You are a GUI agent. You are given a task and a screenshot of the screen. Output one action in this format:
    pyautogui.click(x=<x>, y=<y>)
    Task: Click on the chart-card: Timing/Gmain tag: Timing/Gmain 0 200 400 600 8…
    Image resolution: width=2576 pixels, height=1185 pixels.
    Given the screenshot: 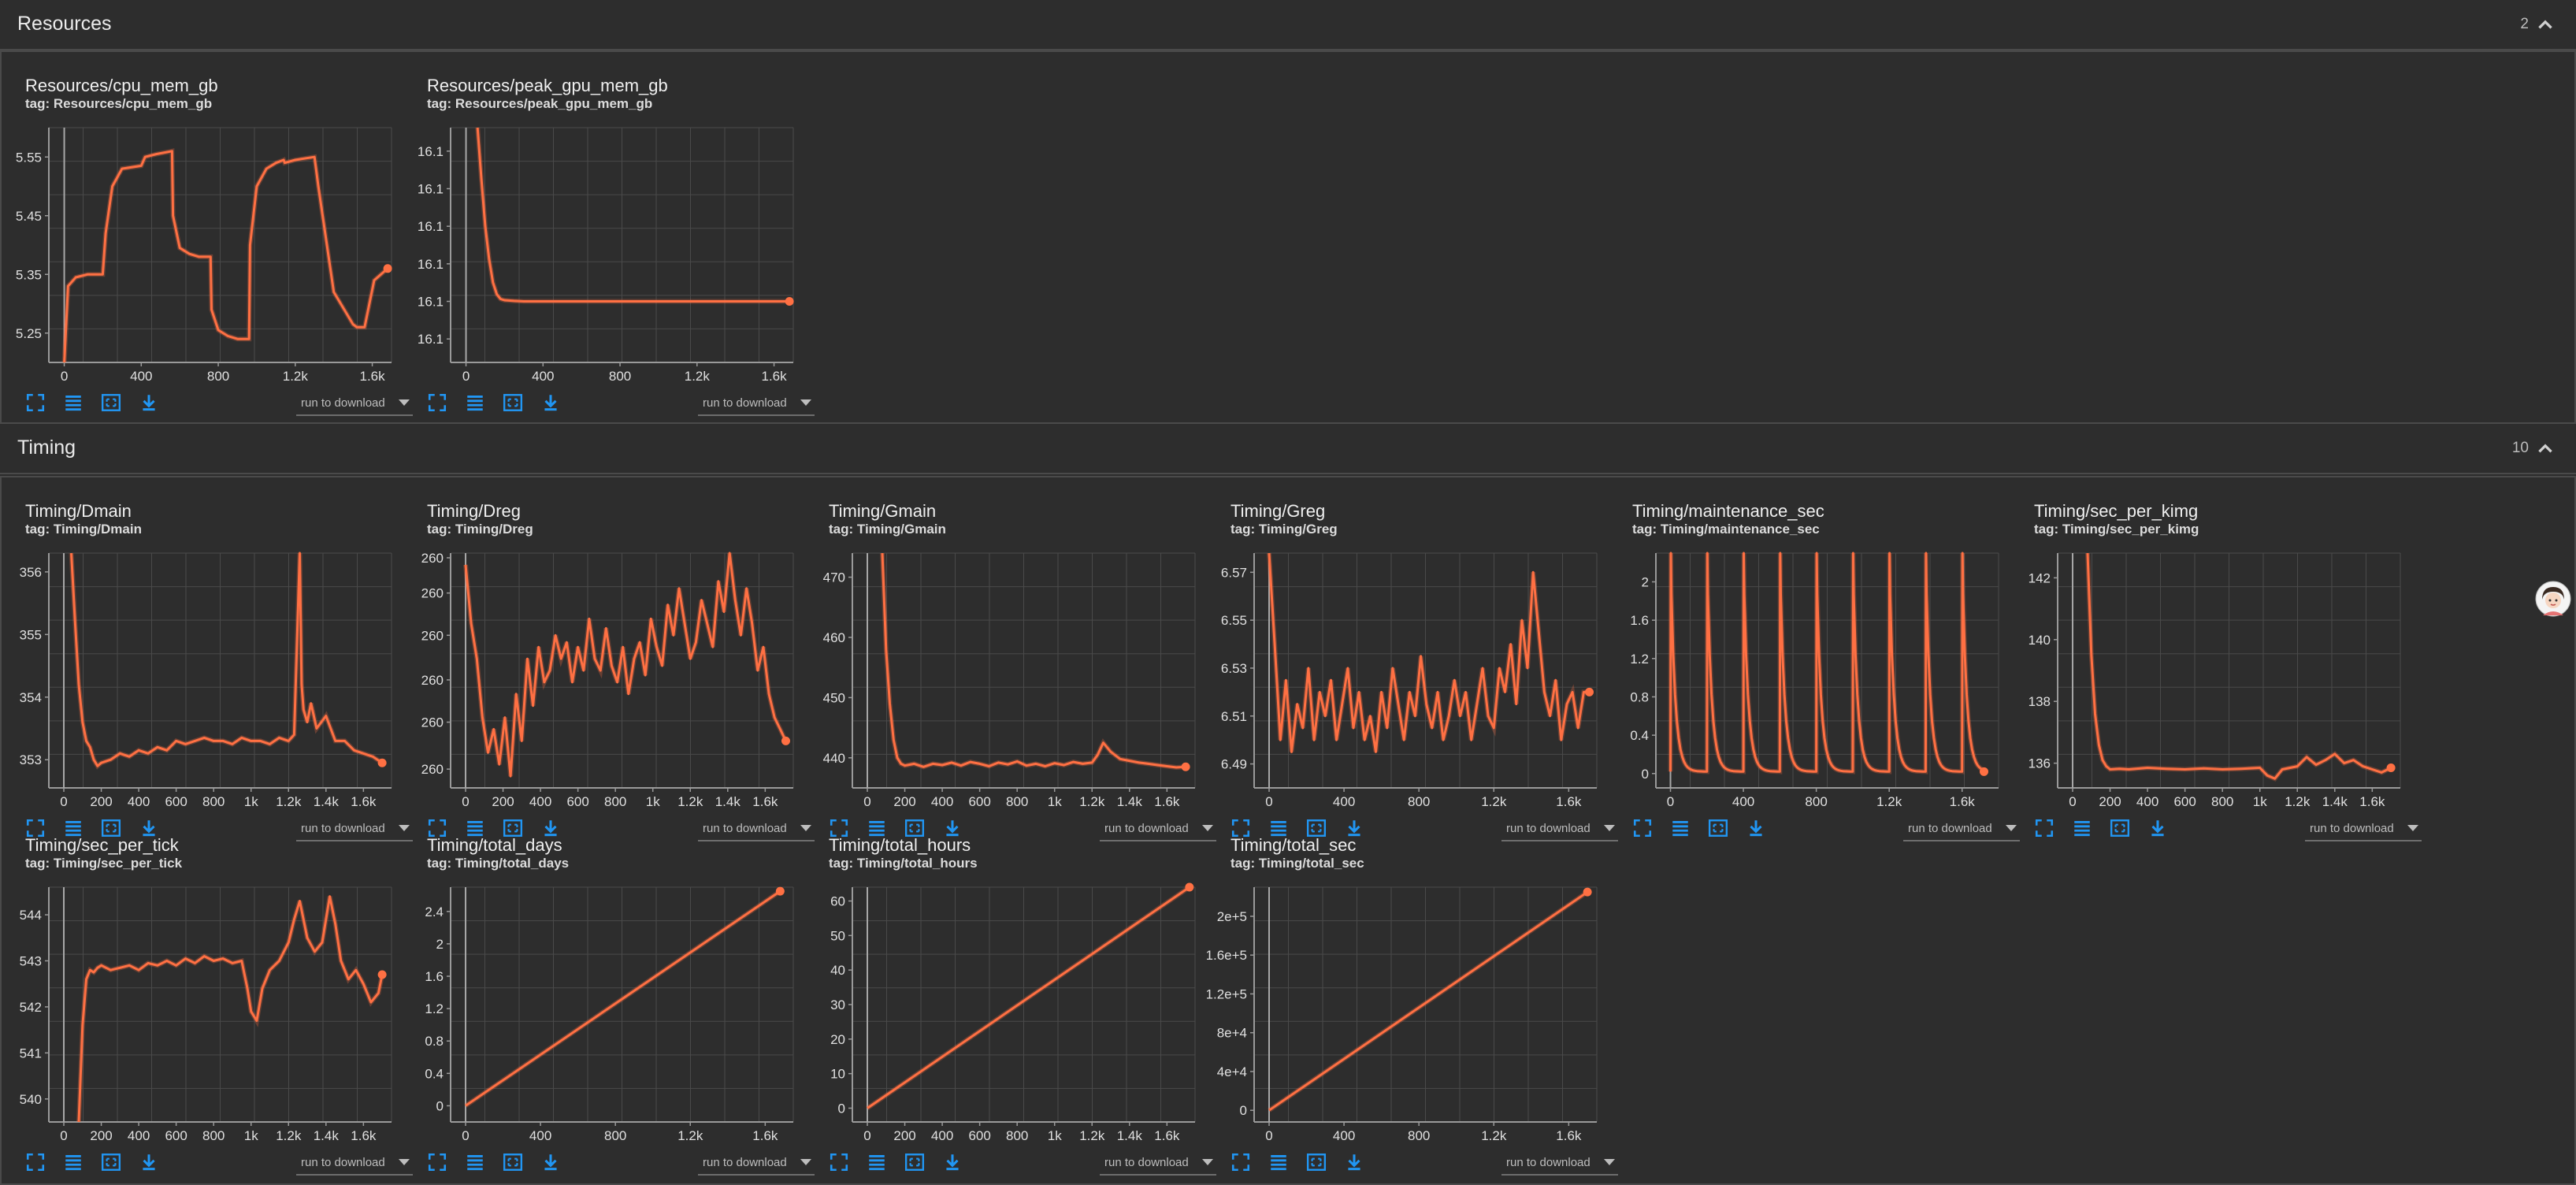 What is the action you would take?
    pyautogui.click(x=1010, y=671)
    